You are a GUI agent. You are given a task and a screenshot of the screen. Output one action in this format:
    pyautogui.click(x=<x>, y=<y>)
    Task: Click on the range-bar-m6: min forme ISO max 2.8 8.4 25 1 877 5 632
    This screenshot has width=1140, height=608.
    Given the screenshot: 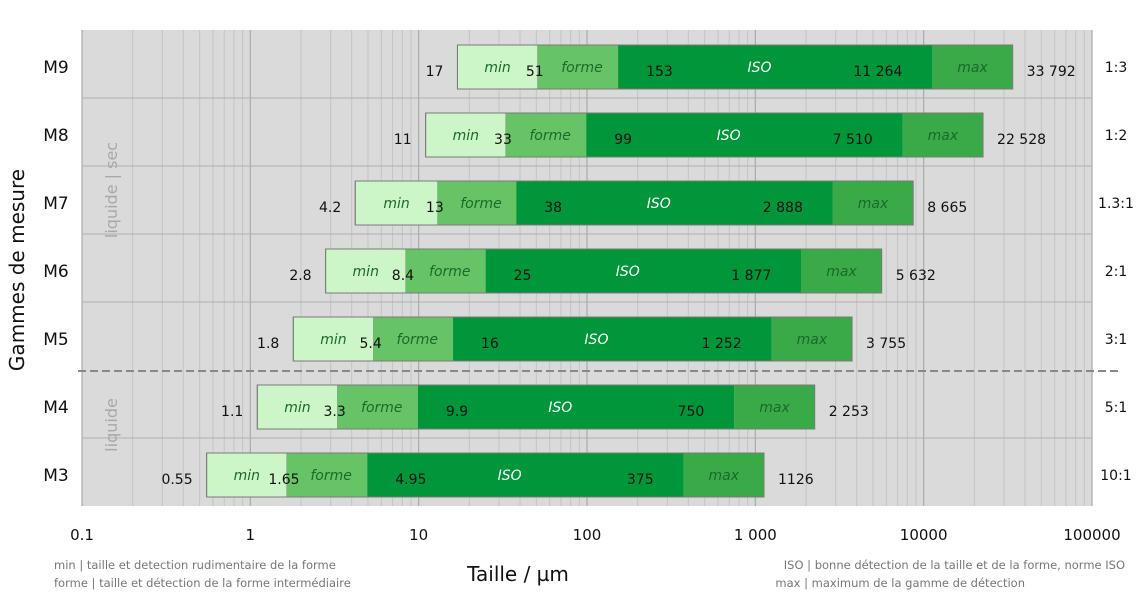 What is the action you would take?
    pyautogui.click(x=612, y=271)
    